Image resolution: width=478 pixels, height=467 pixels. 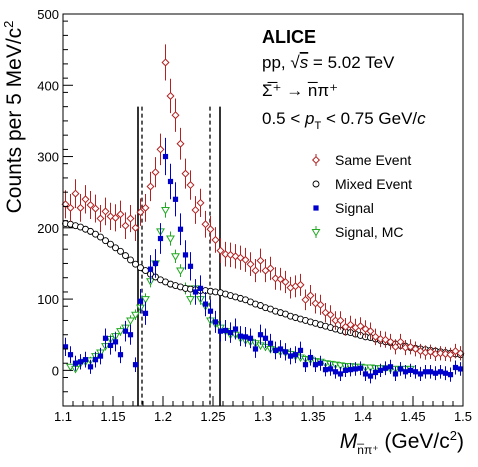 I want to click on y-tick-label: 200, so click(x=48, y=228).